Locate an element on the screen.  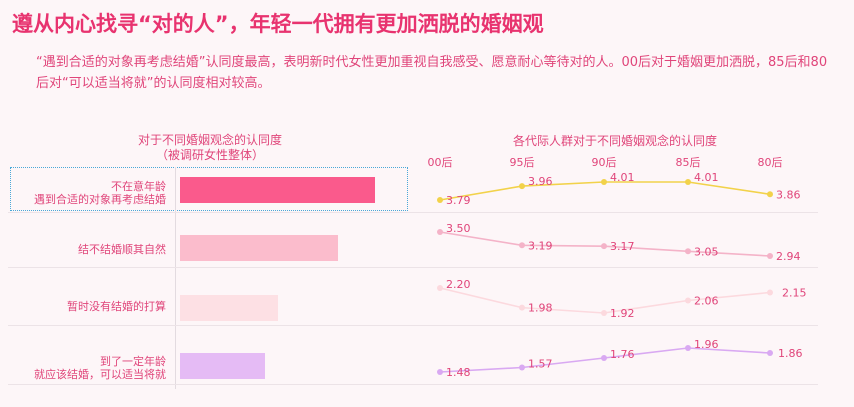
row-label-1-line-0: 结不结婚顺其自然 is located at coordinates (122, 249).